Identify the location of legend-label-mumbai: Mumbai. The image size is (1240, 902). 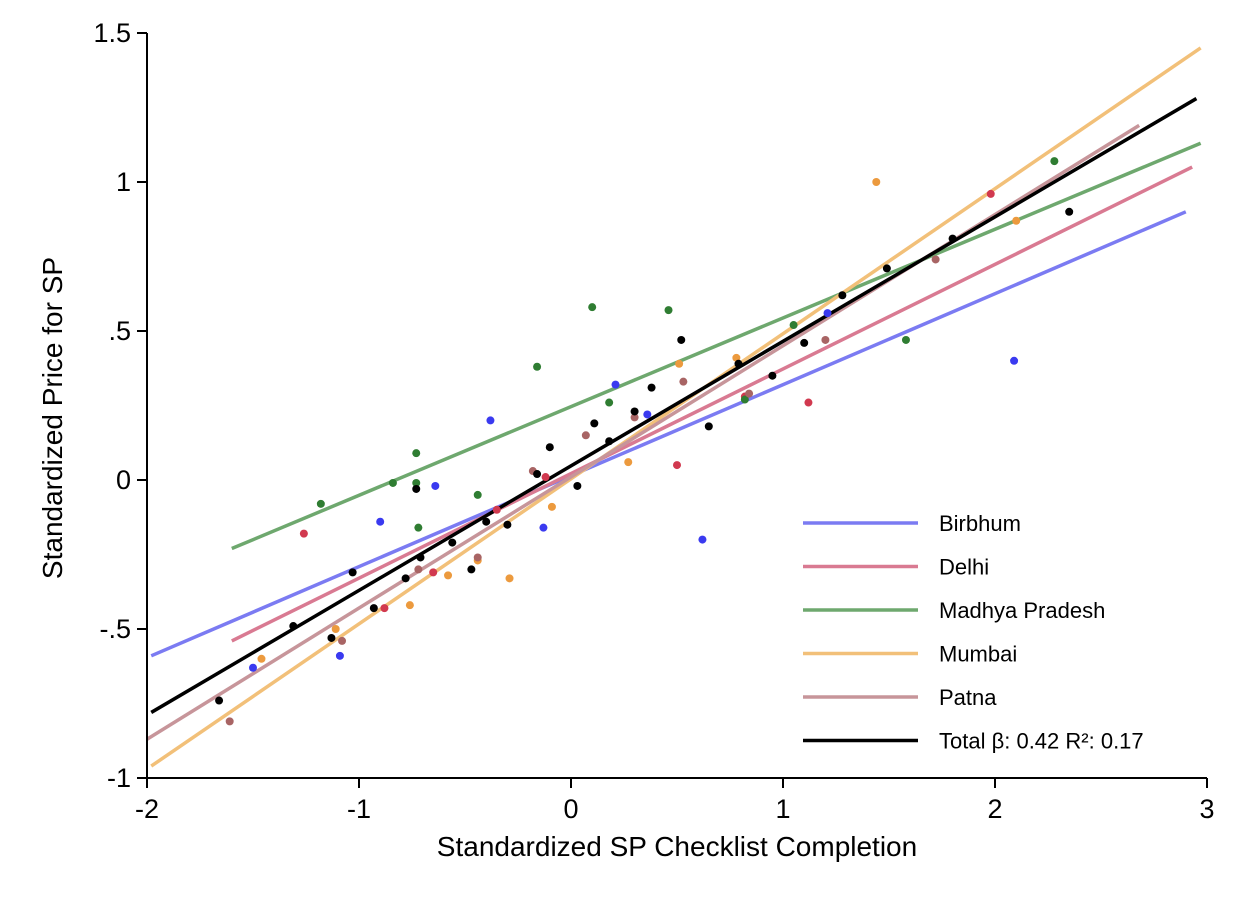
(978, 654).